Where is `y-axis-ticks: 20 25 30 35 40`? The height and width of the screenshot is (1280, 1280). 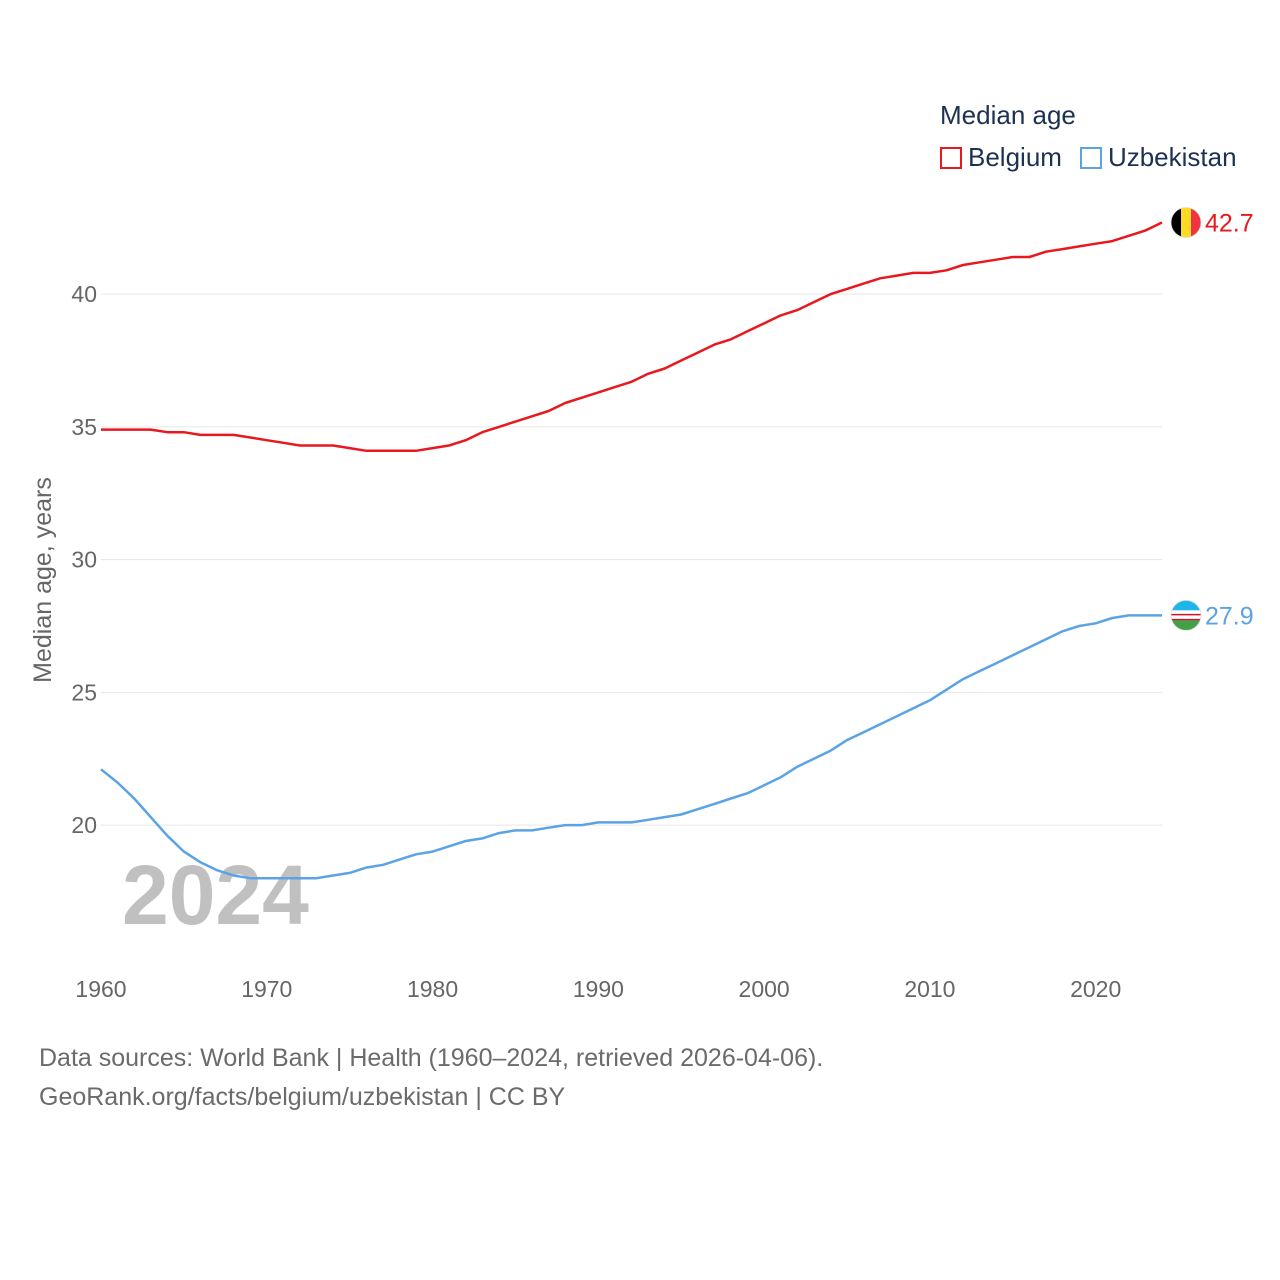
y-axis-ticks: 20 25 30 35 40 is located at coordinates (84, 559).